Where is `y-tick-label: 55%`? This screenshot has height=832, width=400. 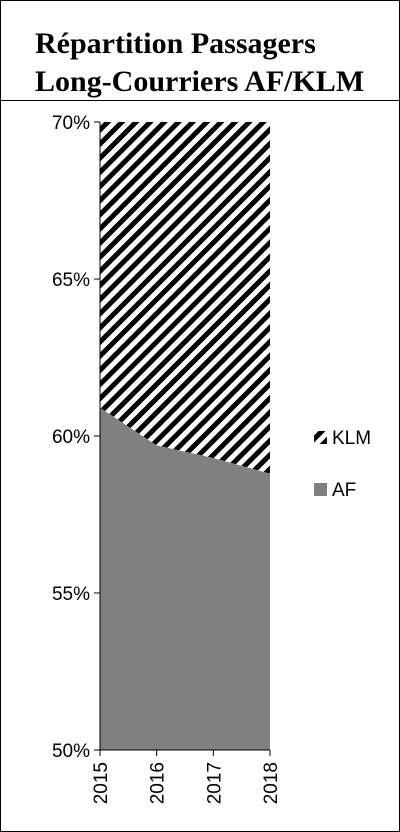 y-tick-label: 55% is located at coordinates (71, 594).